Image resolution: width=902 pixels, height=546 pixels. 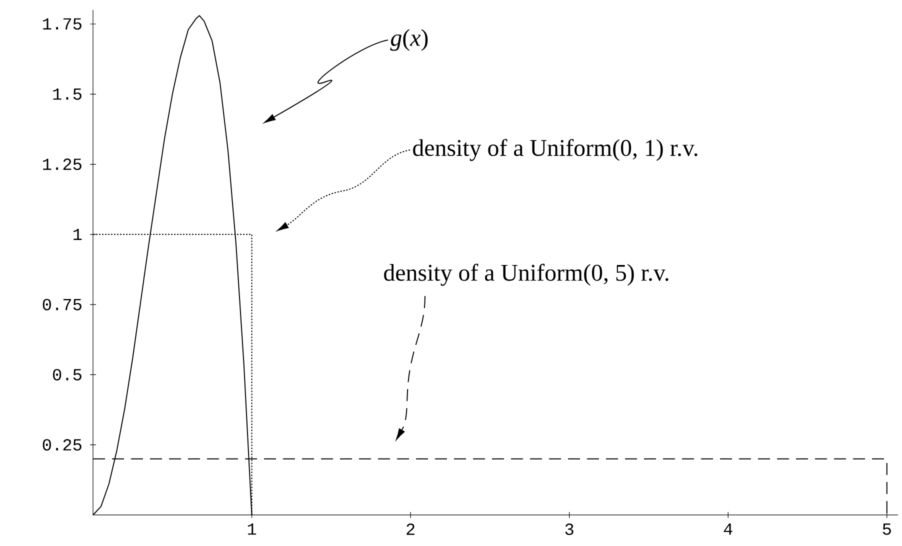 What do you see at coordinates (62, 304) in the screenshot?
I see `y-tick-label: 0.75` at bounding box center [62, 304].